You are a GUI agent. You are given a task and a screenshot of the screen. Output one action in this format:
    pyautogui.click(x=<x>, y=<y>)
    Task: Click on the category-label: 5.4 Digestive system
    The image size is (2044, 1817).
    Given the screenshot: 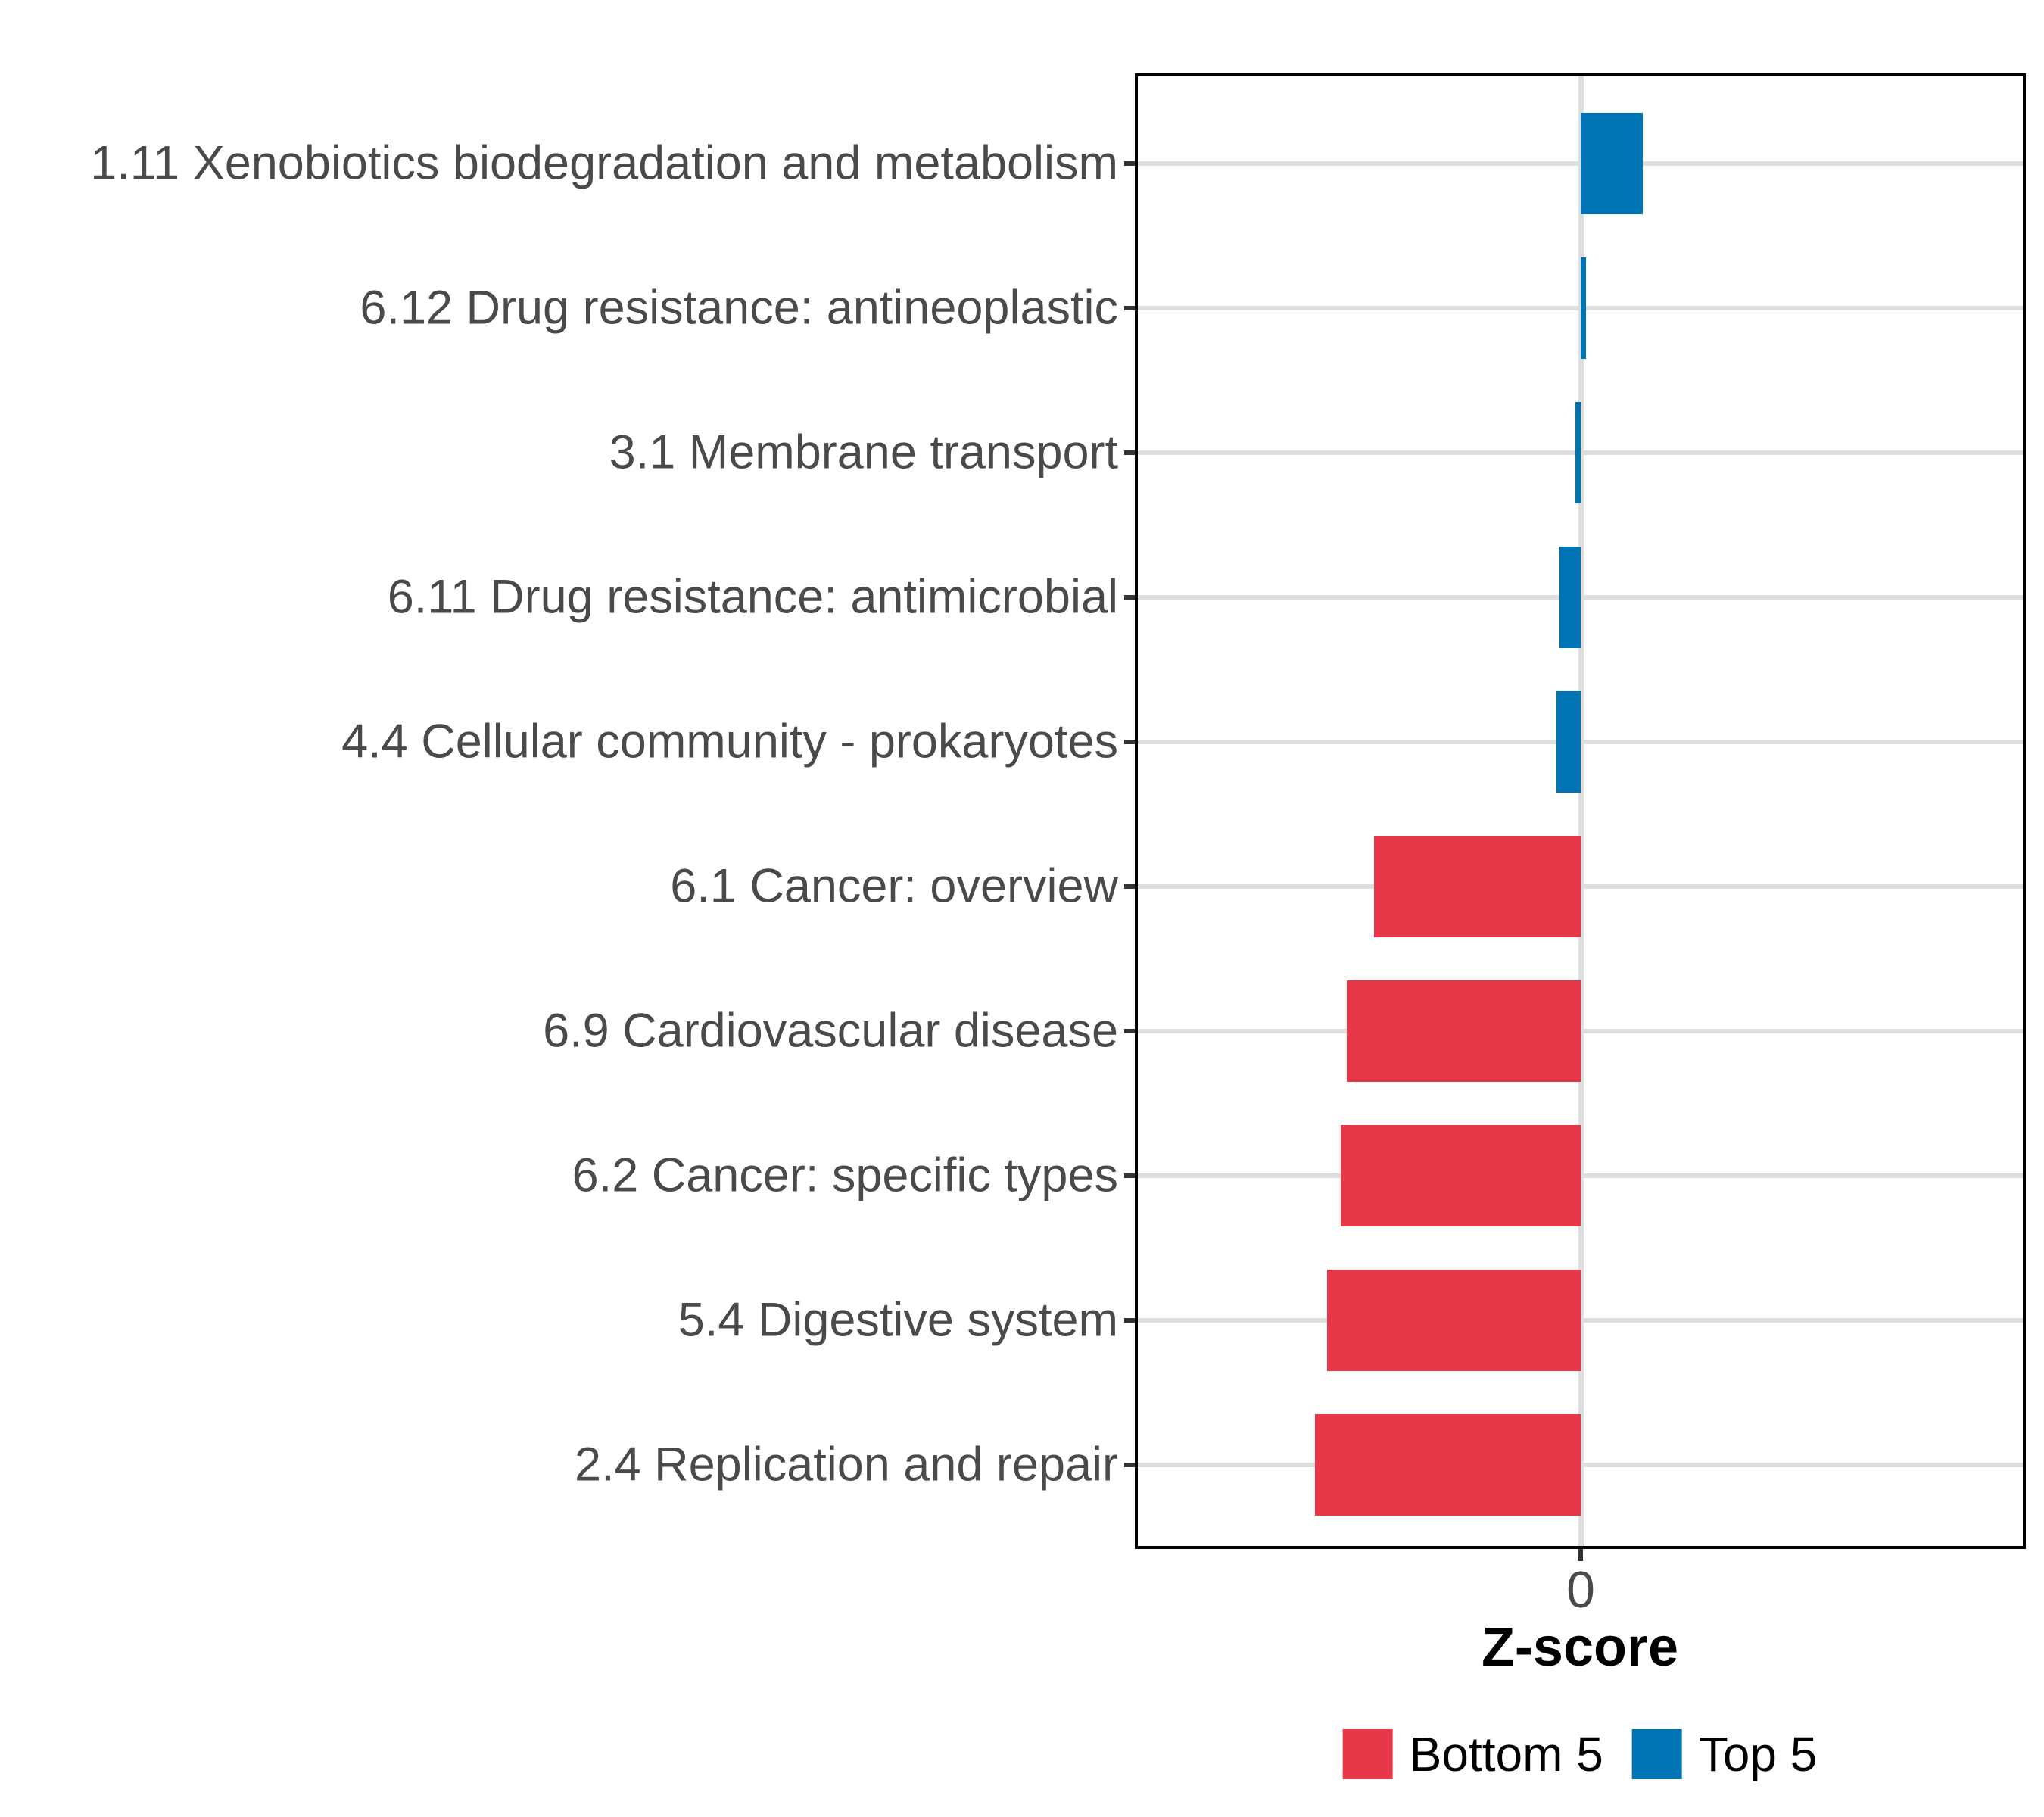 What is the action you would take?
    pyautogui.click(x=898, y=1320)
    